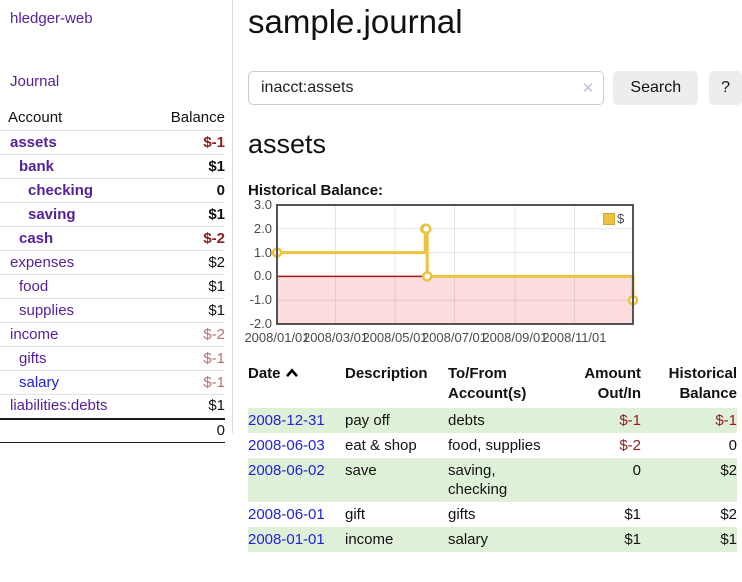 This screenshot has width=742, height=582. What do you see at coordinates (454, 337) in the screenshot?
I see `x-tick-label: 2008/07/01` at bounding box center [454, 337].